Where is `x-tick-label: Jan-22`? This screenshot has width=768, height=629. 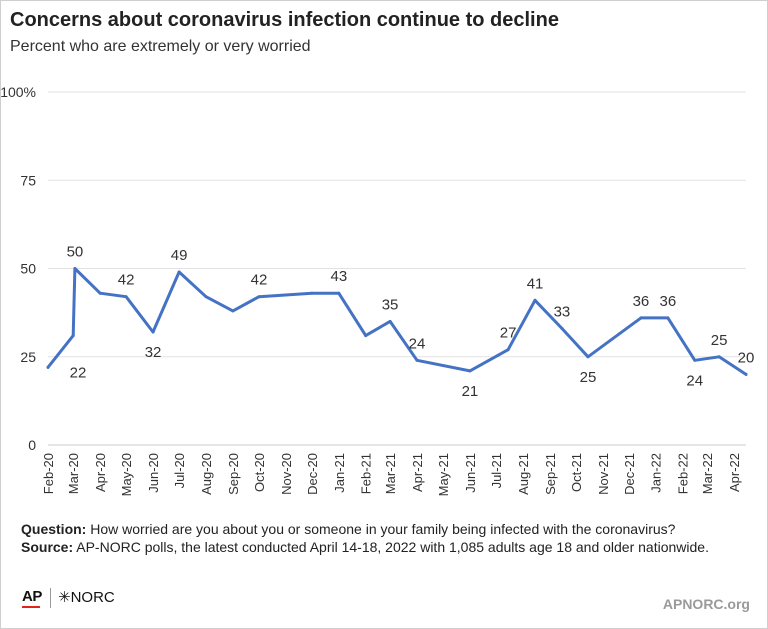
x-tick-label: Jan-22 is located at coordinates (656, 473).